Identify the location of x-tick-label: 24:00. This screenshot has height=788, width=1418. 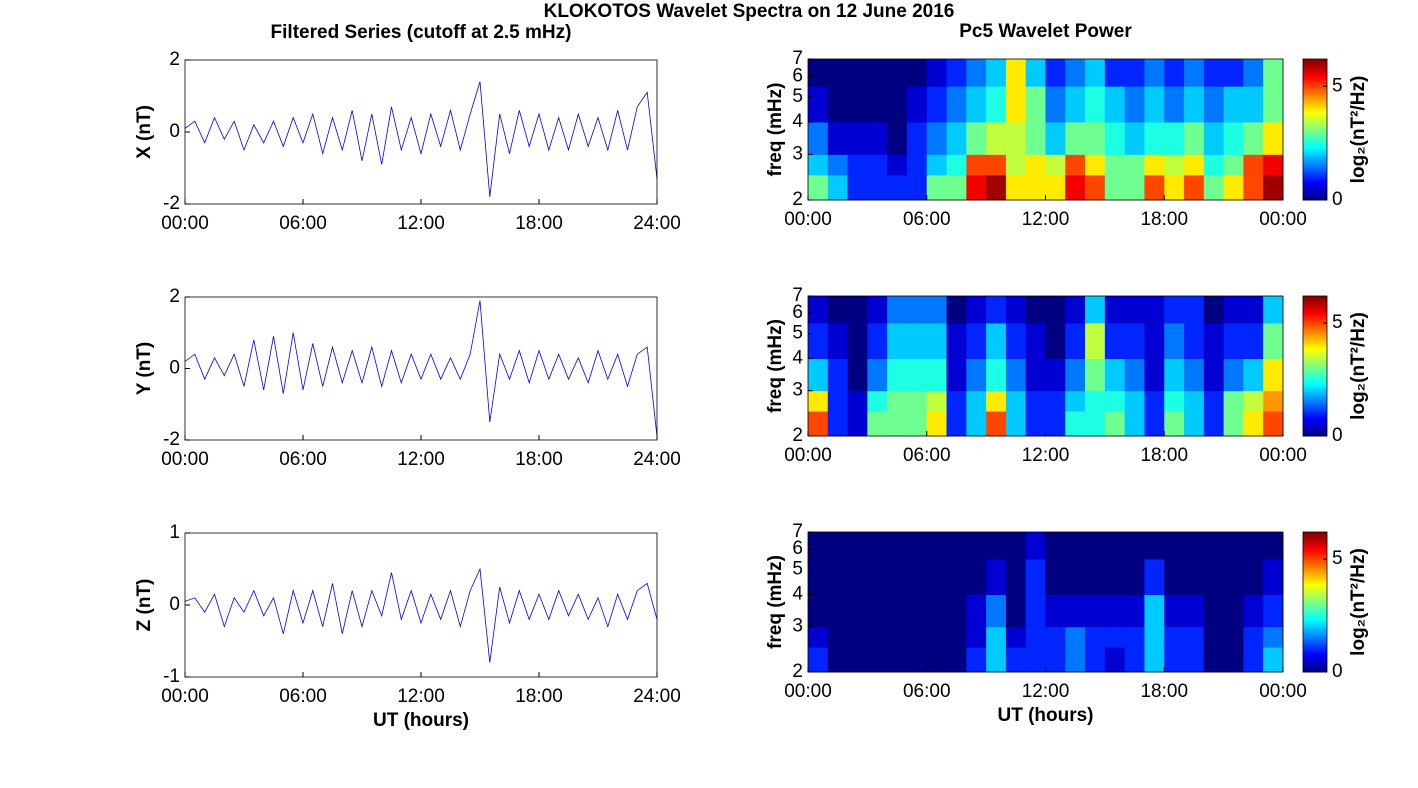
(657, 696).